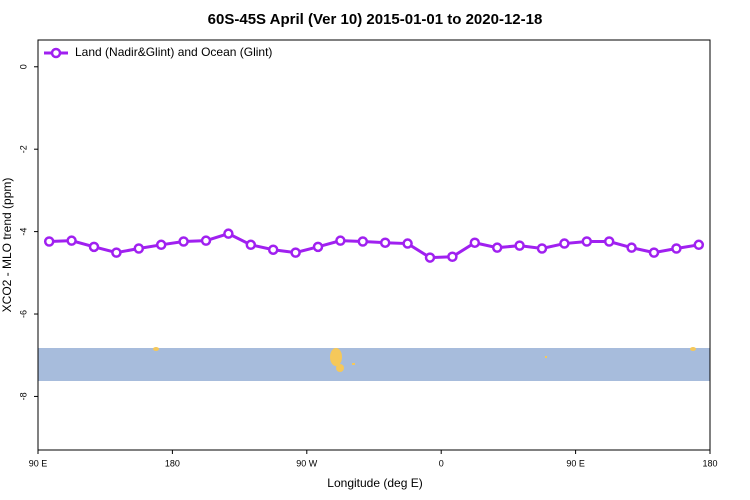  Describe the element at coordinates (307, 463) in the screenshot. I see `x-tick-label: 90 W` at that location.